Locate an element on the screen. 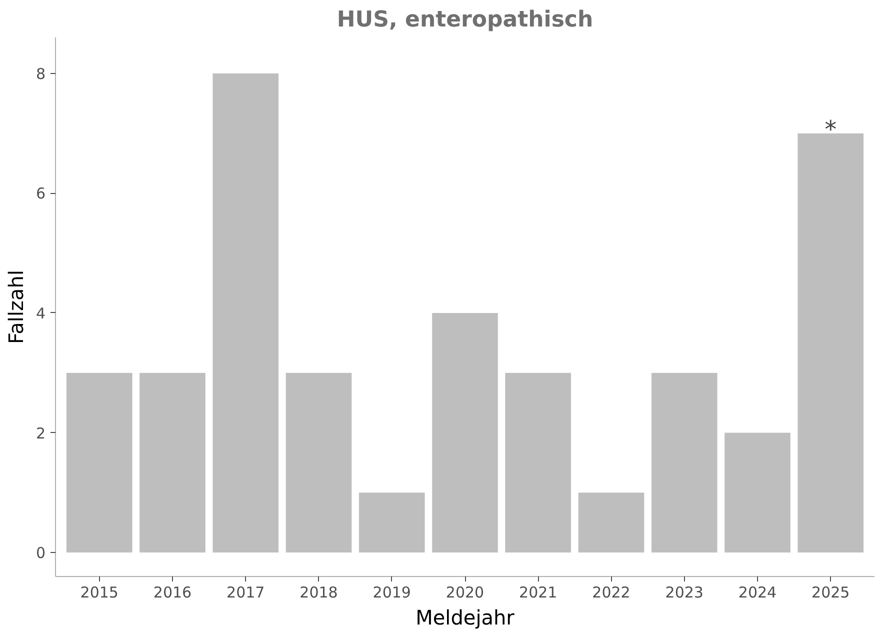 The width and height of the screenshot is (884, 632). y-tick-label: 4 is located at coordinates (41, 313).